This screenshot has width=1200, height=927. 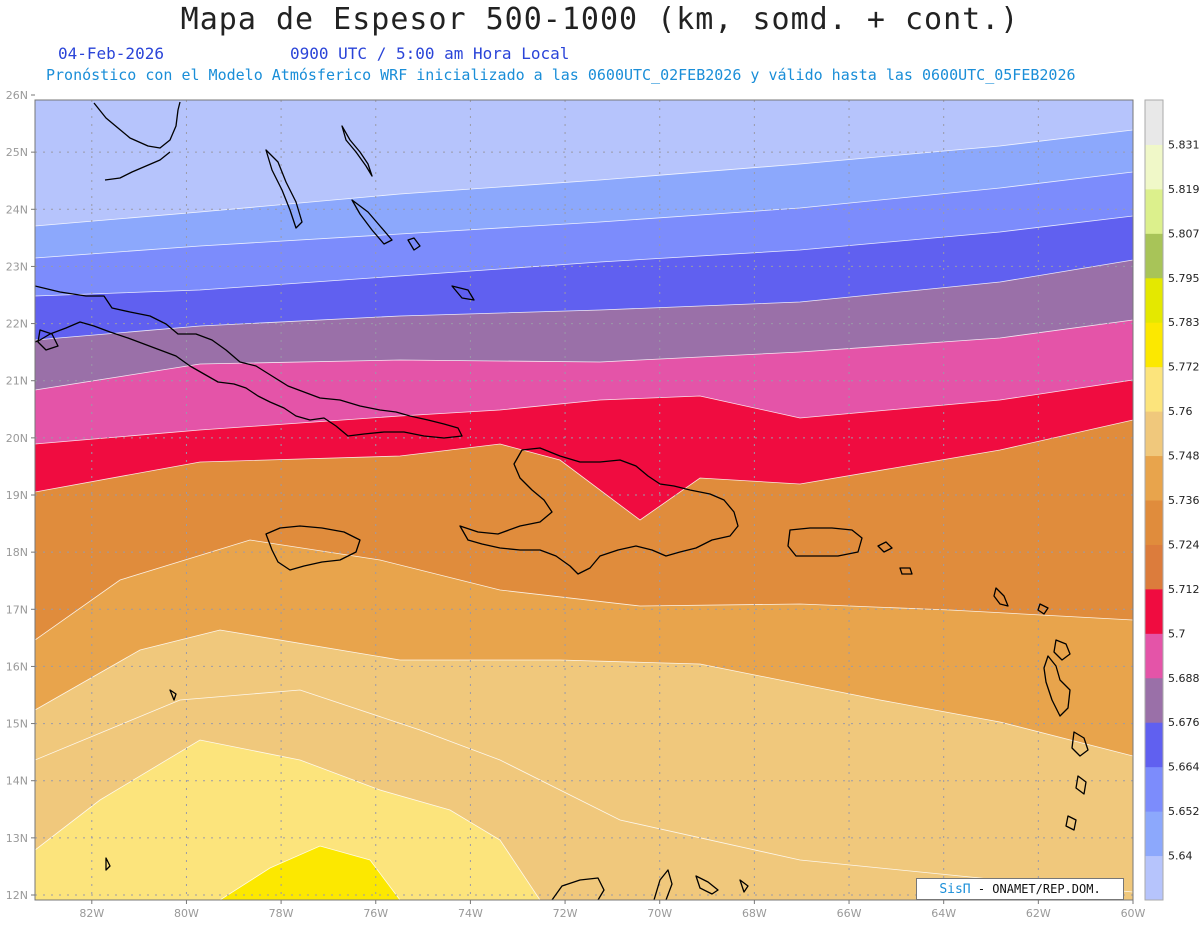 I want to click on sispi-logo: SisΠ, so click(x=955, y=889).